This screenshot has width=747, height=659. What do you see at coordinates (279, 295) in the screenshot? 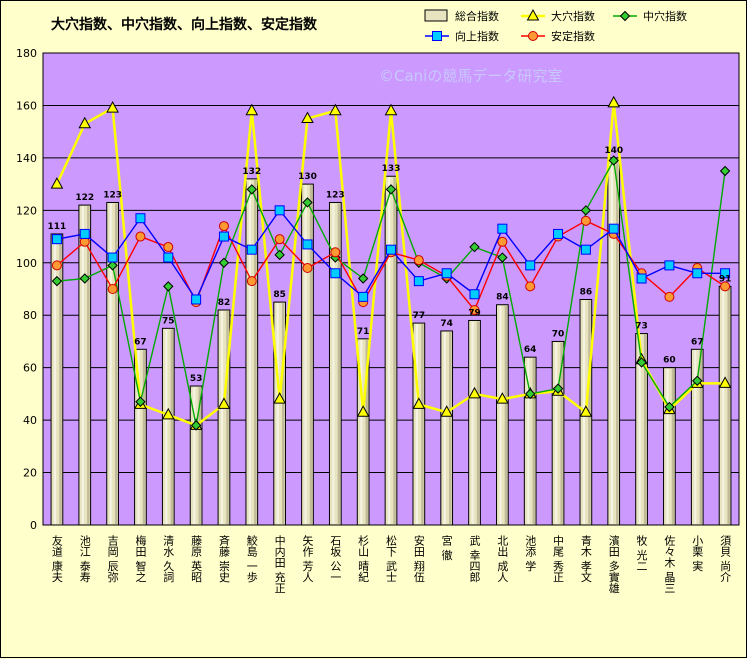
I see `data-label: 85` at bounding box center [279, 295].